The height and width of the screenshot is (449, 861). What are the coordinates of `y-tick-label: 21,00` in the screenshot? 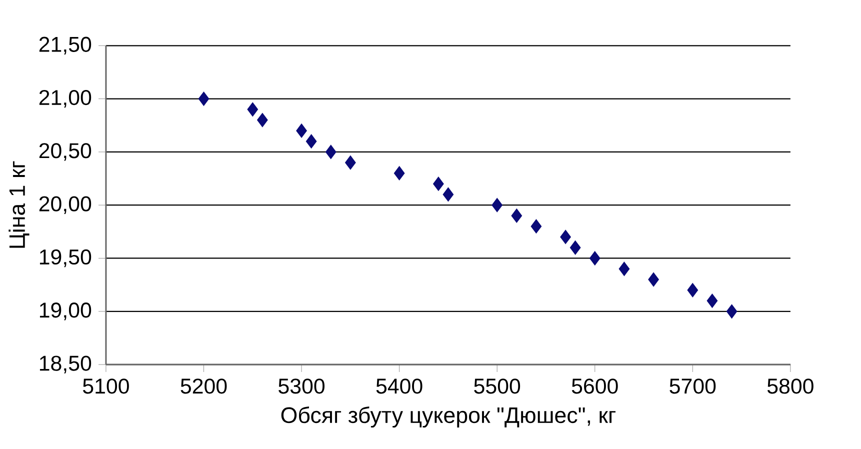 It's located at (65, 99).